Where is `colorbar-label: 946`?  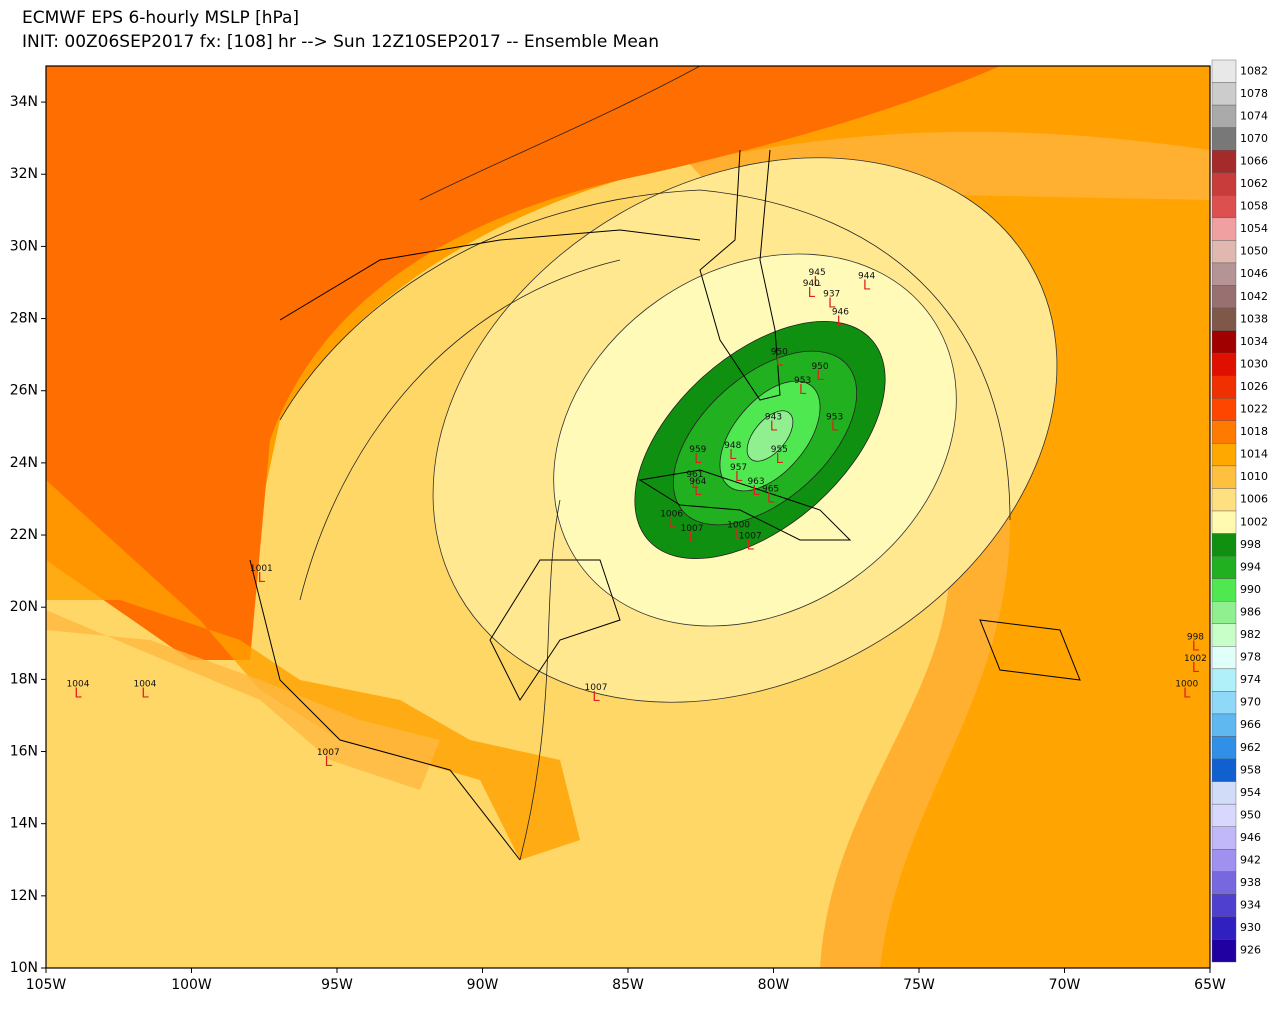 colorbar-label: 946 is located at coordinates (1250, 837).